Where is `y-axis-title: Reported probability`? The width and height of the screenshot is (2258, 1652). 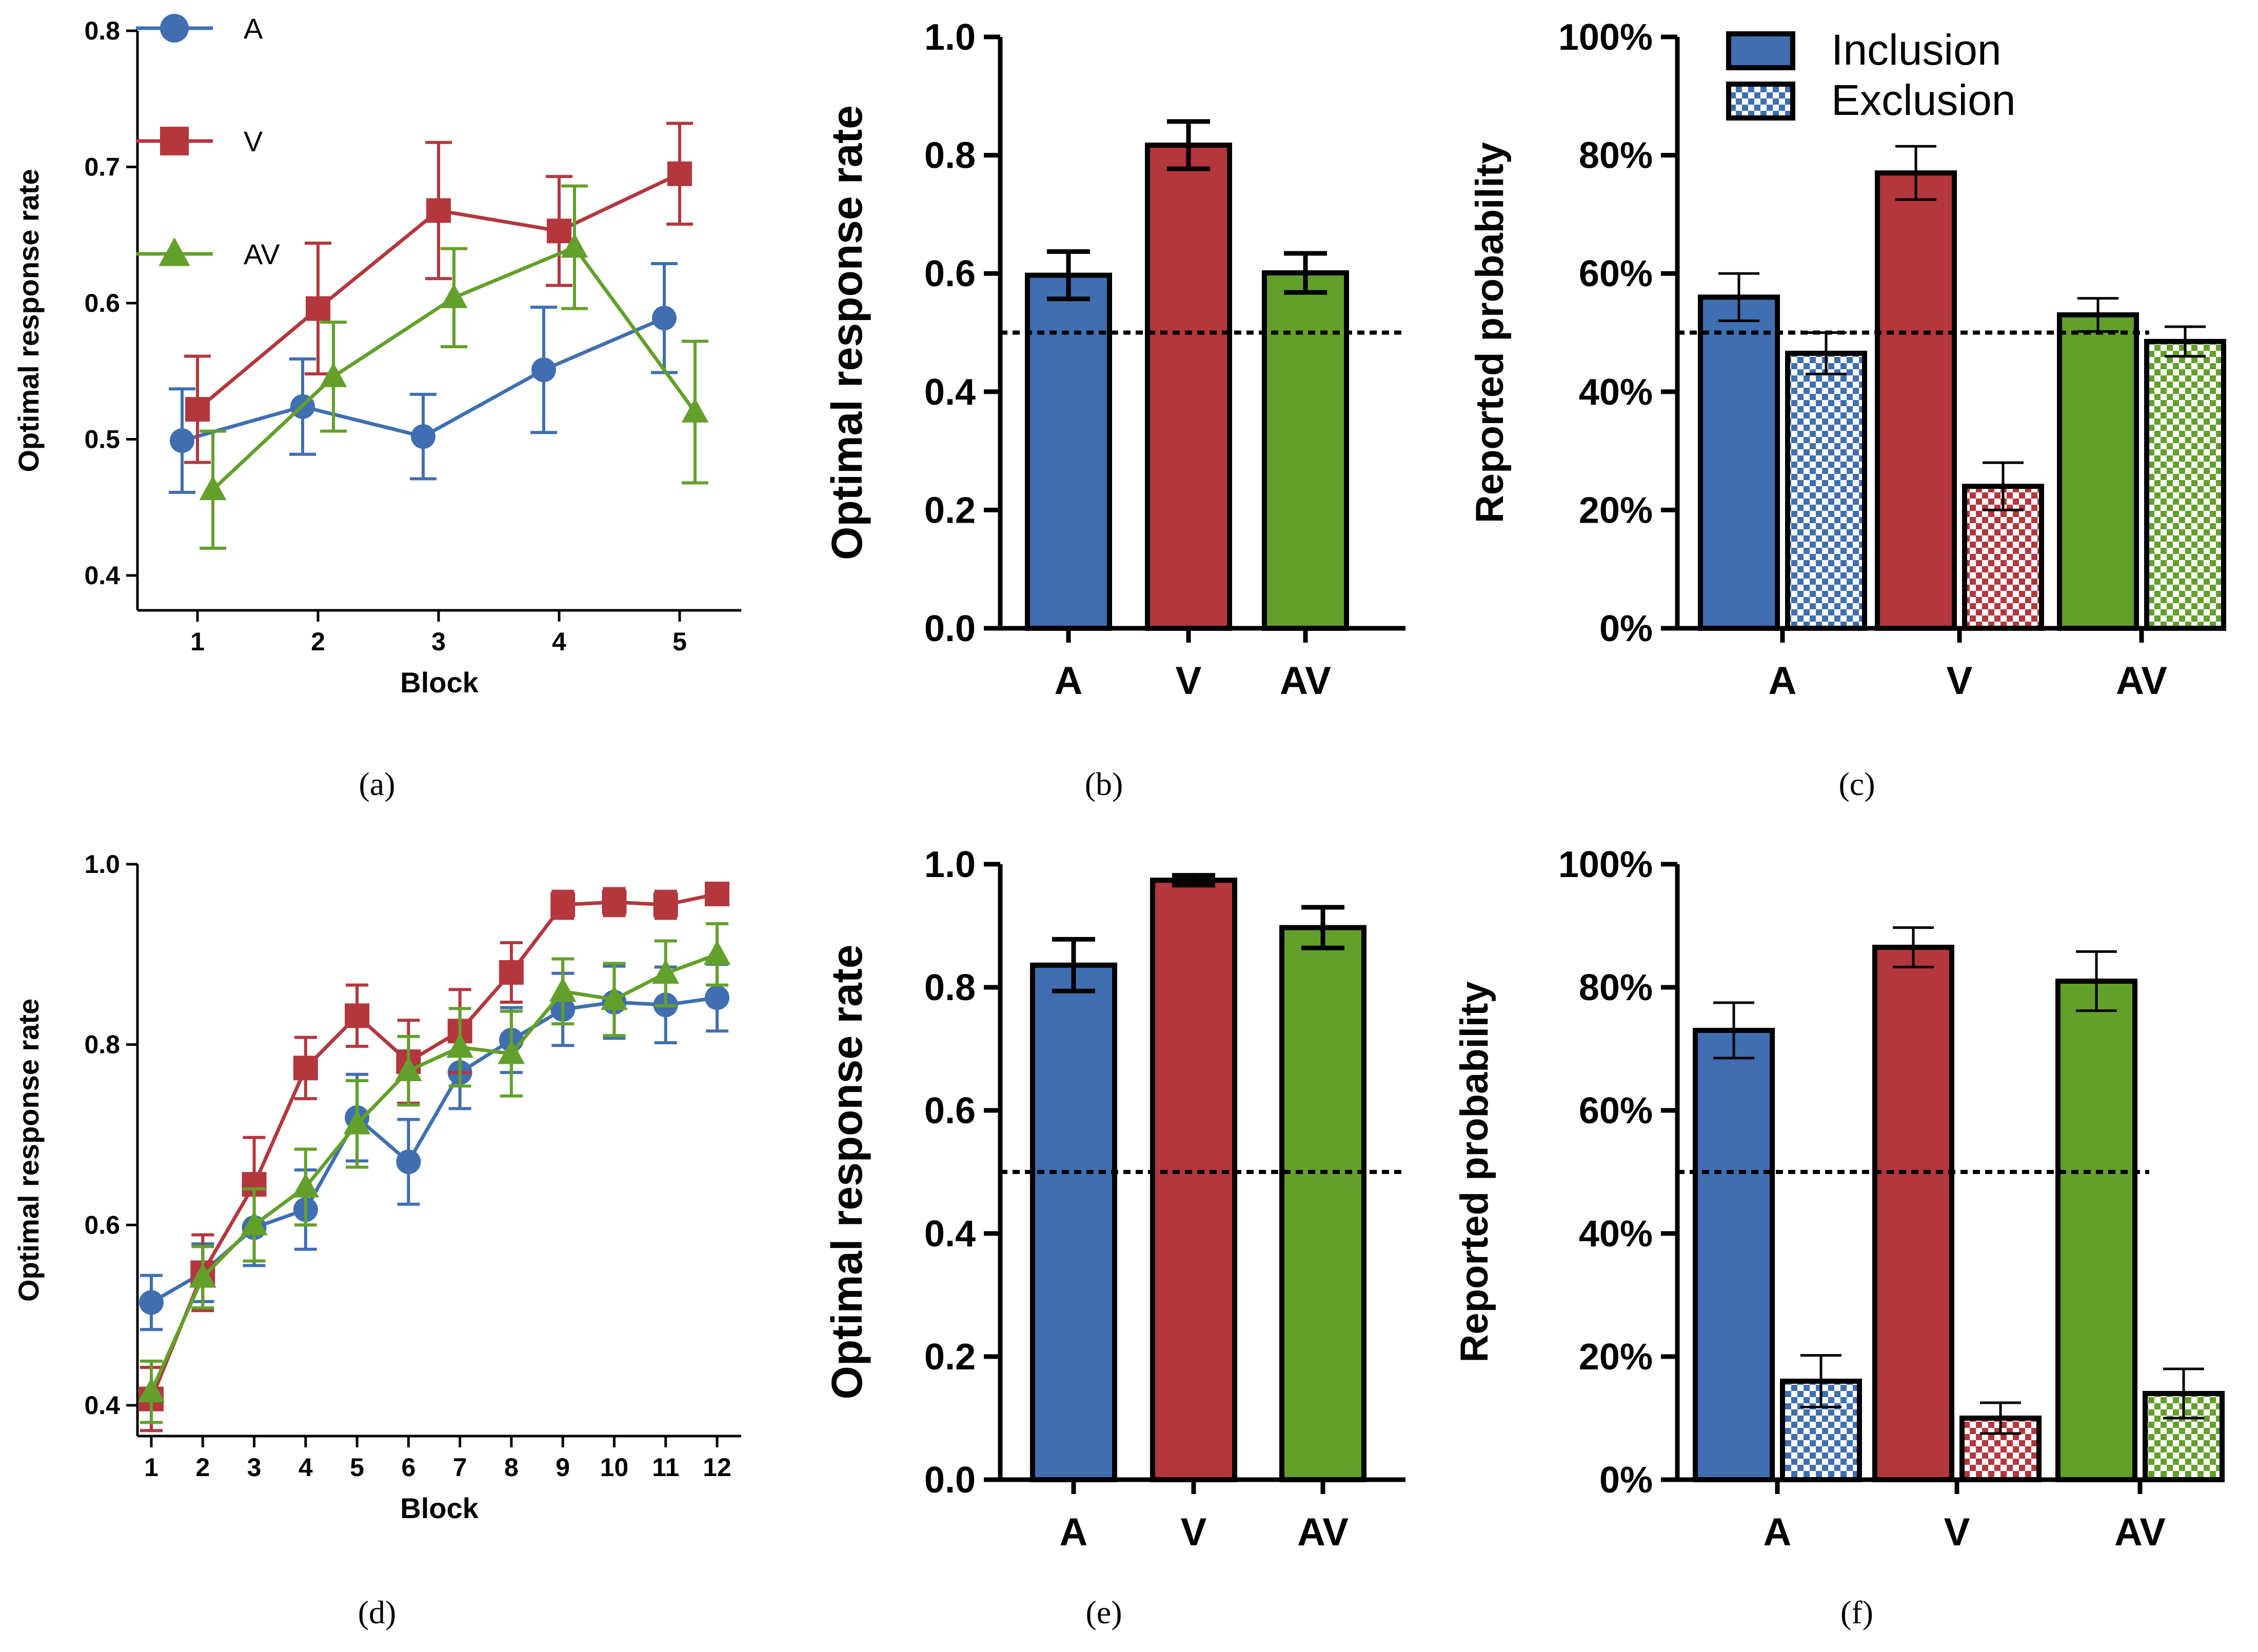 y-axis-title: Reported probability is located at coordinates (1474, 1171).